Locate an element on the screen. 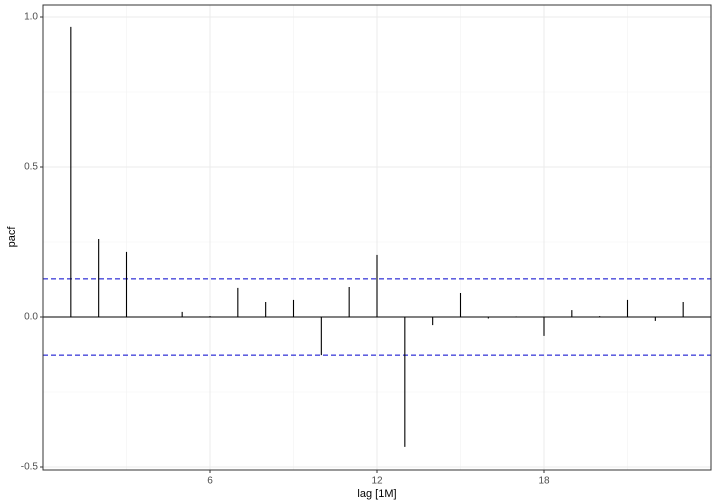 The height and width of the screenshot is (504, 720). x-tick-label: 18 is located at coordinates (544, 481).